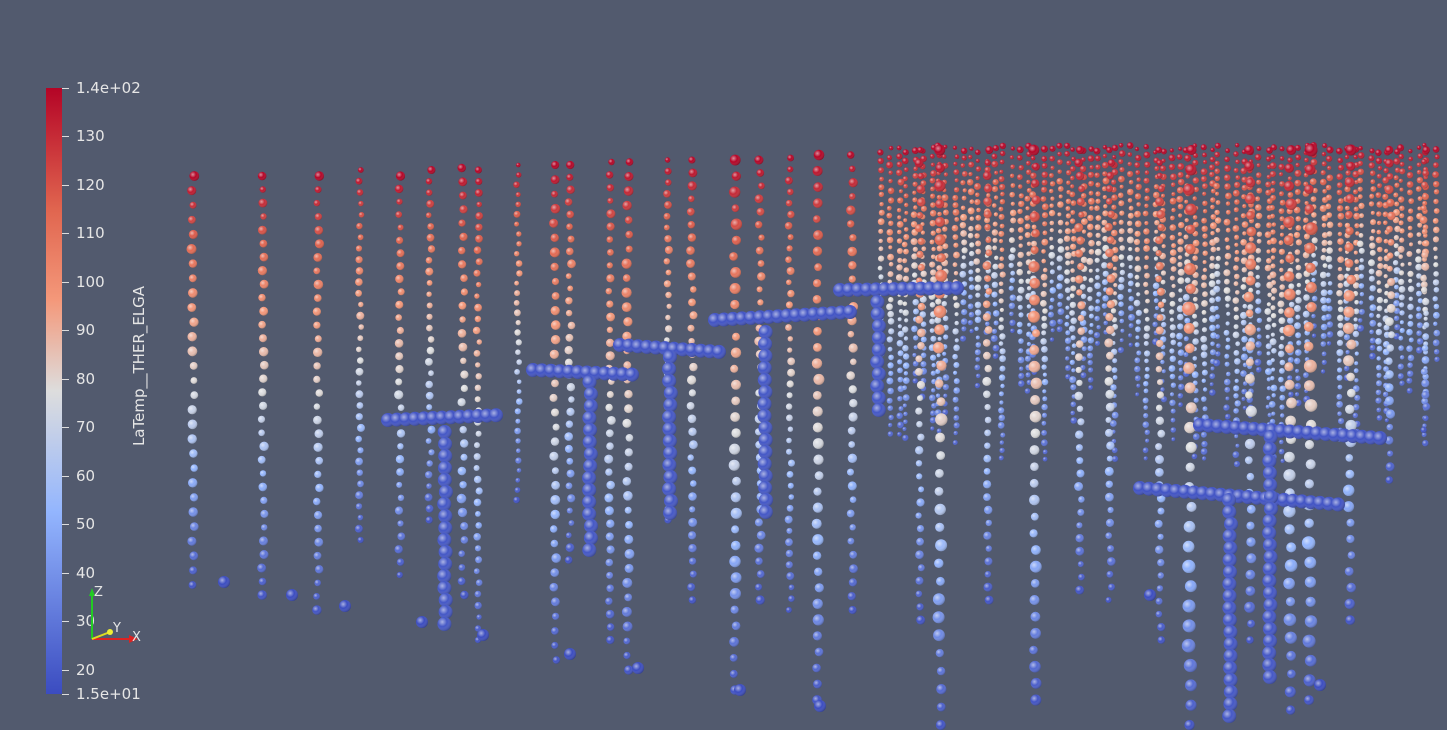  I want to click on colorbar-tick-label: 110, so click(90, 233).